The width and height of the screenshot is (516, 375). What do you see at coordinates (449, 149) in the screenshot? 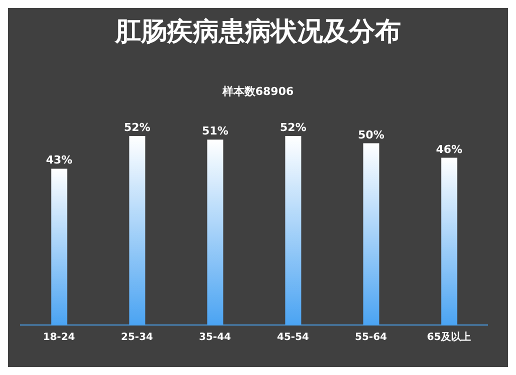
I see `data-label: 46%` at bounding box center [449, 149].